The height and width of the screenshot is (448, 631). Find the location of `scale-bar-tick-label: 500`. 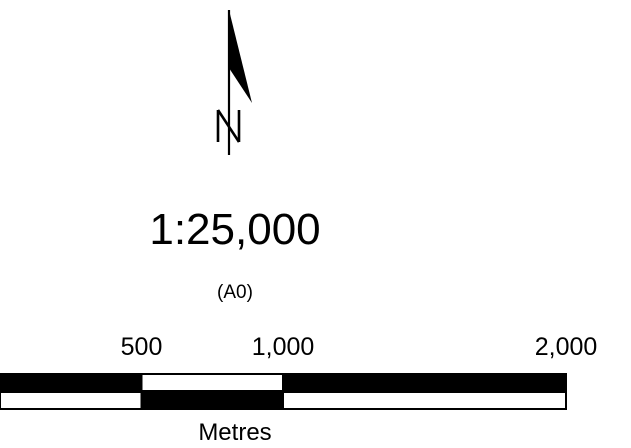

scale-bar-tick-label: 500 is located at coordinates (141, 347).